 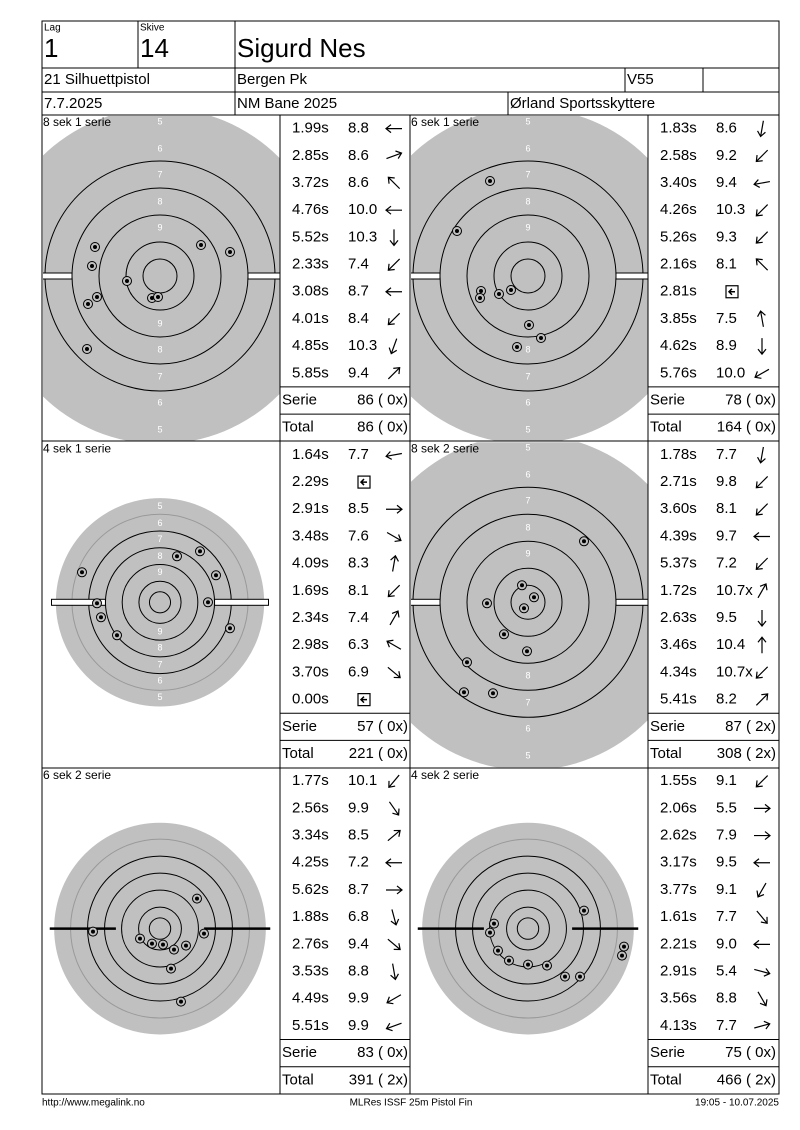 What do you see at coordinates (730, 209) in the screenshot?
I see `shot-score: 10.3` at bounding box center [730, 209].